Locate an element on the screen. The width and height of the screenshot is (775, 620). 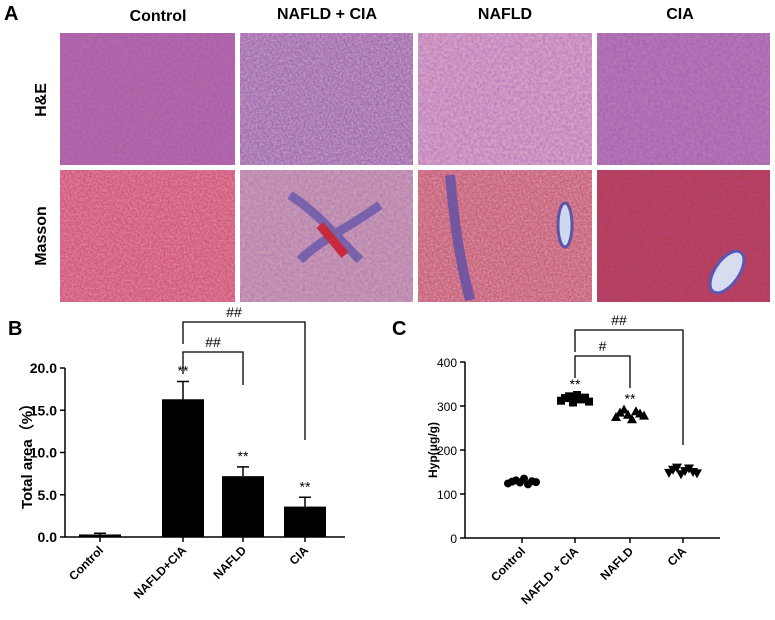
panel-label: C is located at coordinates (399, 329).